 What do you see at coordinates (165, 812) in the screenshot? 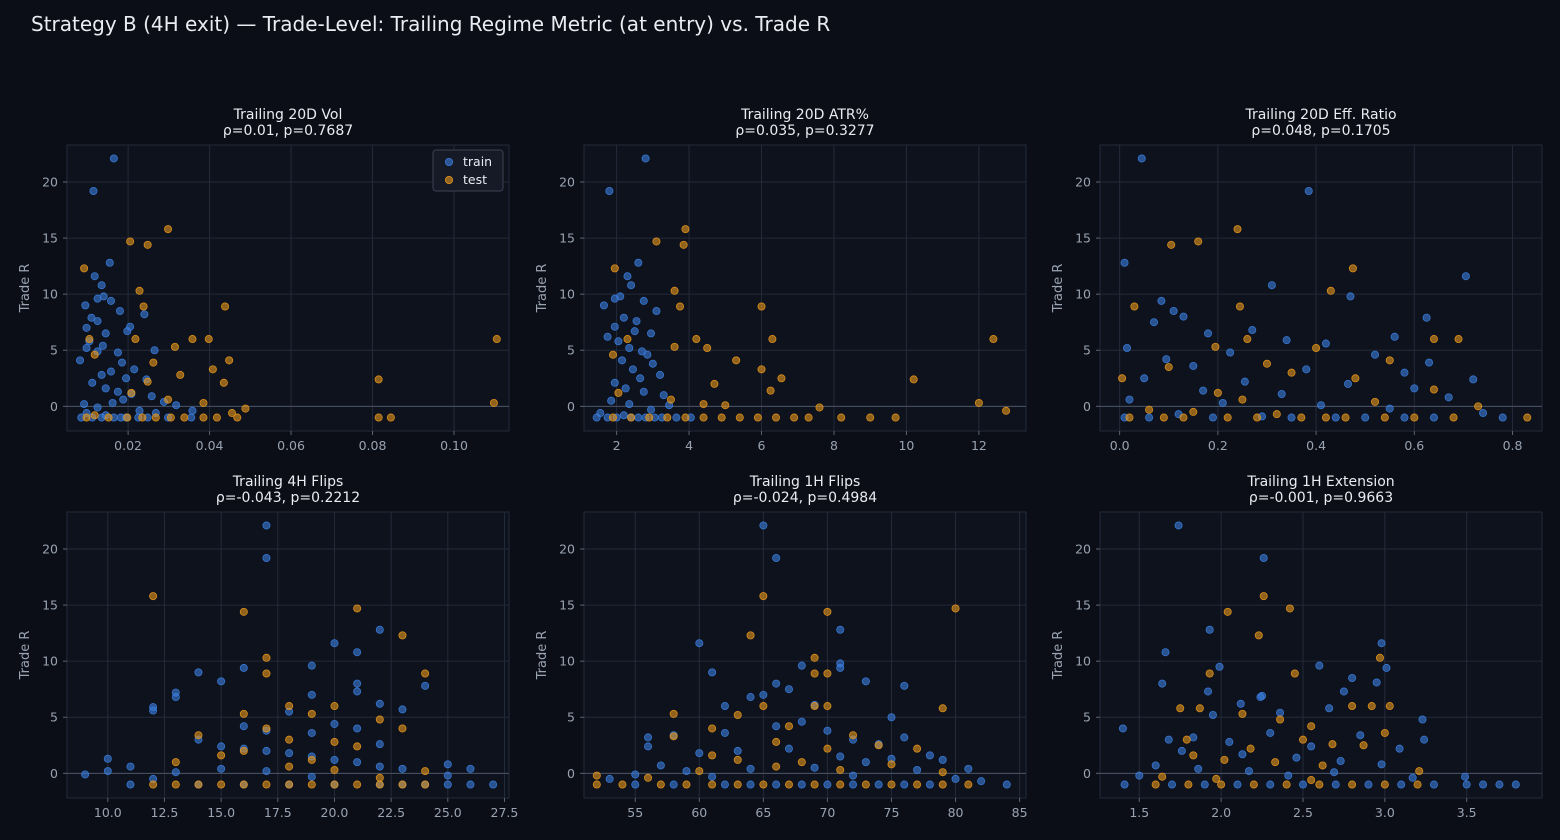
I see `x-tick-label: 12.5` at bounding box center [165, 812].